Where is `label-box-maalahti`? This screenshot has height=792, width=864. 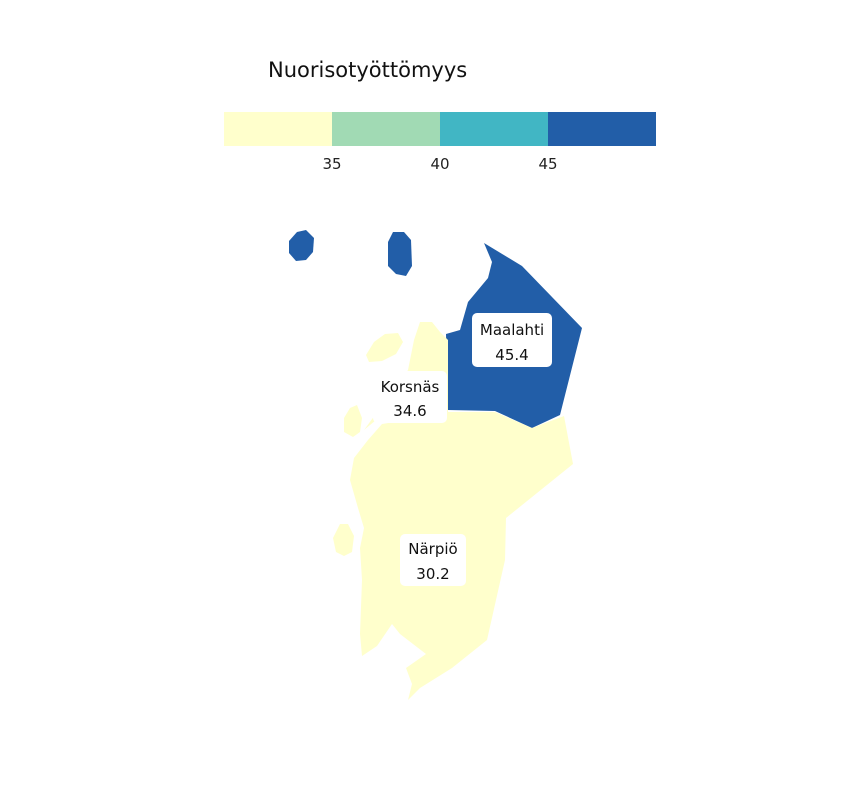 label-box-maalahti is located at coordinates (512, 340).